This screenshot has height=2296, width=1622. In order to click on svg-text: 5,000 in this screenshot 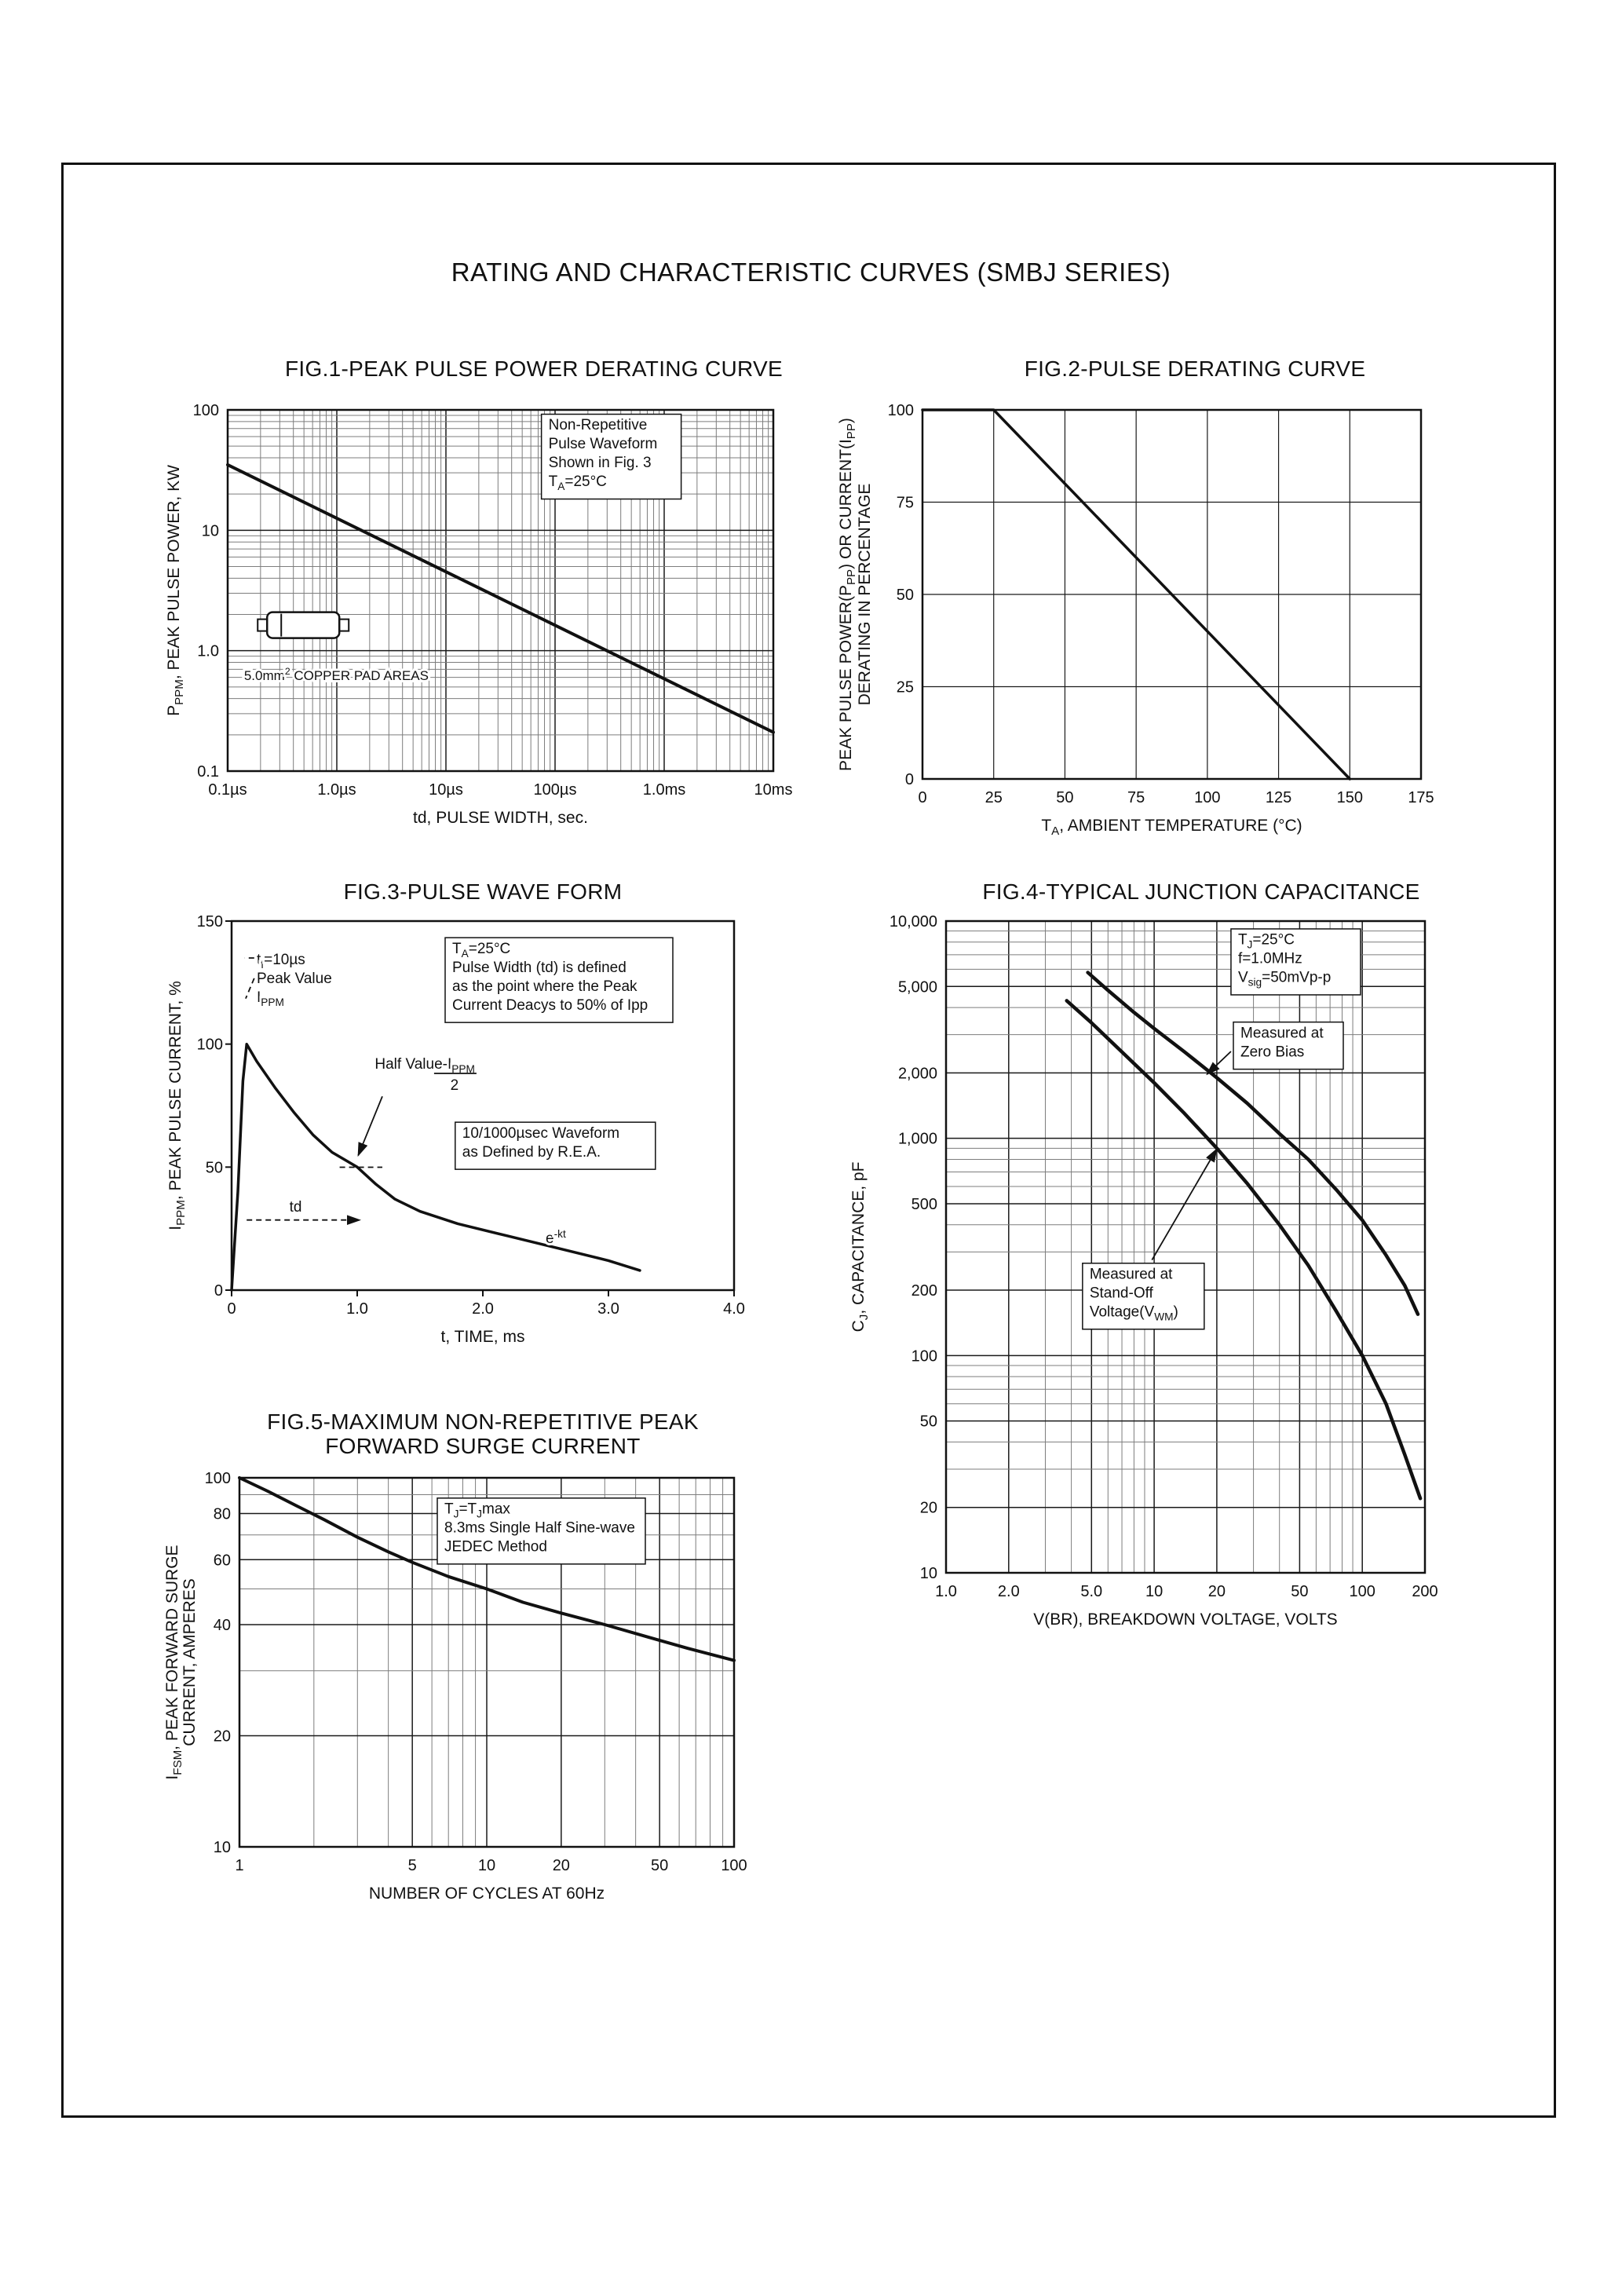, I will do `click(917, 987)`.